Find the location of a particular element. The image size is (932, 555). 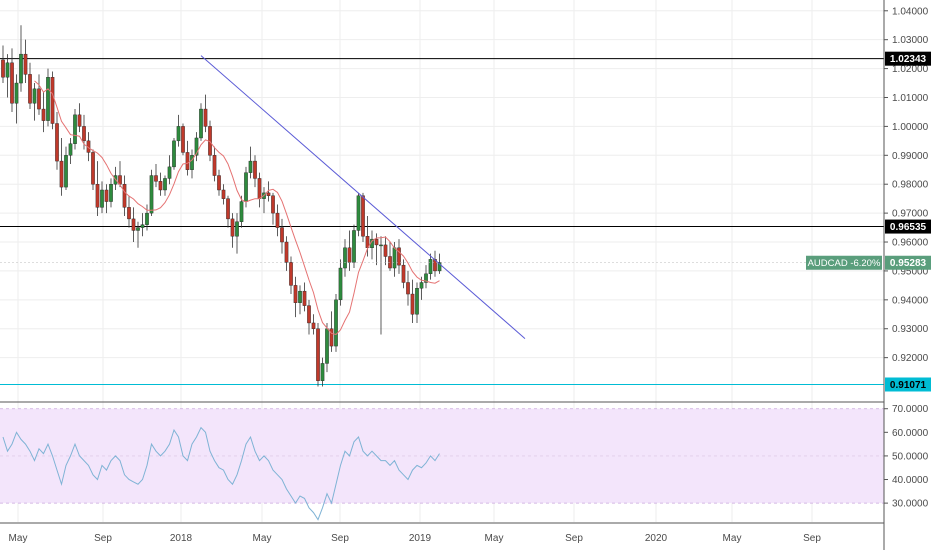

level-price-label: 0.96535 is located at coordinates (908, 227).